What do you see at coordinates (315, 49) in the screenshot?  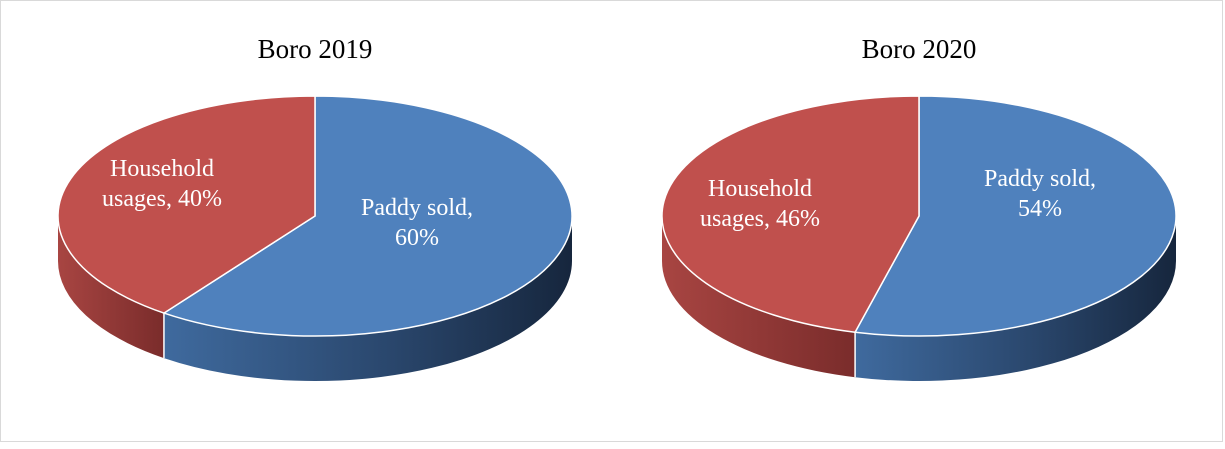 I see `chart-title: Boro 2019` at bounding box center [315, 49].